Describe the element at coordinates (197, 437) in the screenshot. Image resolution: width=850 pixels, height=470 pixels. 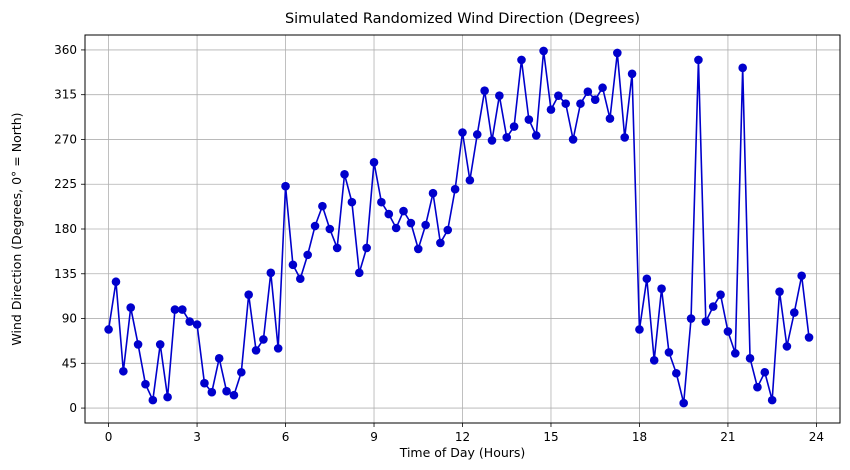
I see `x-tick-label: 3` at that location.